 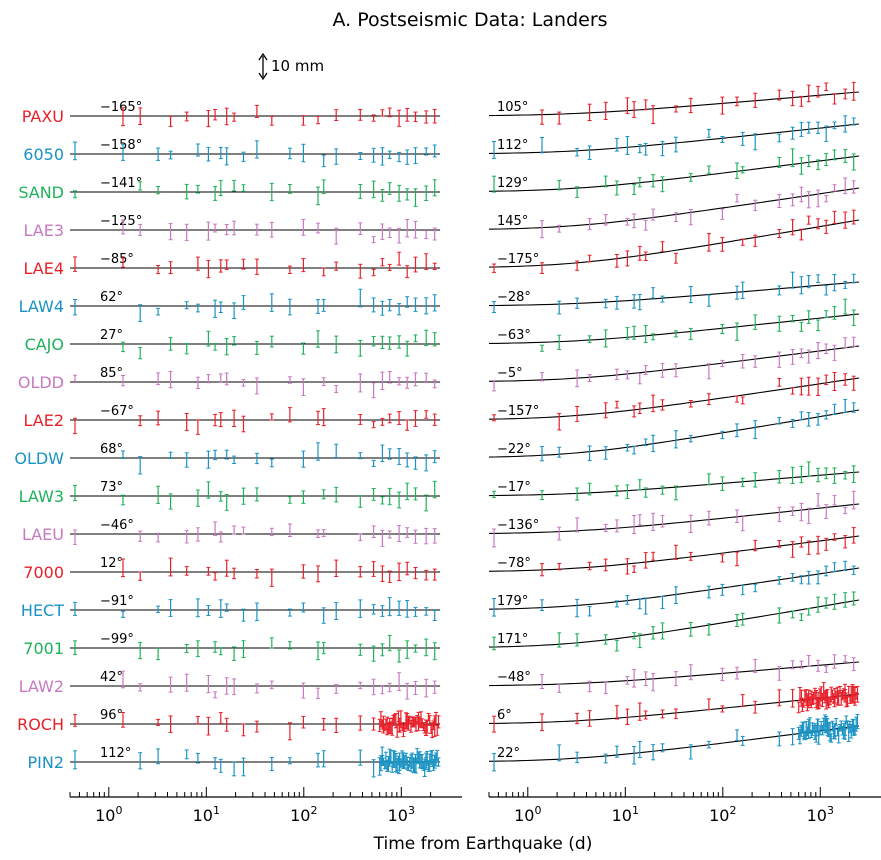 What do you see at coordinates (297, 66) in the screenshot?
I see `scale-bar-label: 10 mm` at bounding box center [297, 66].